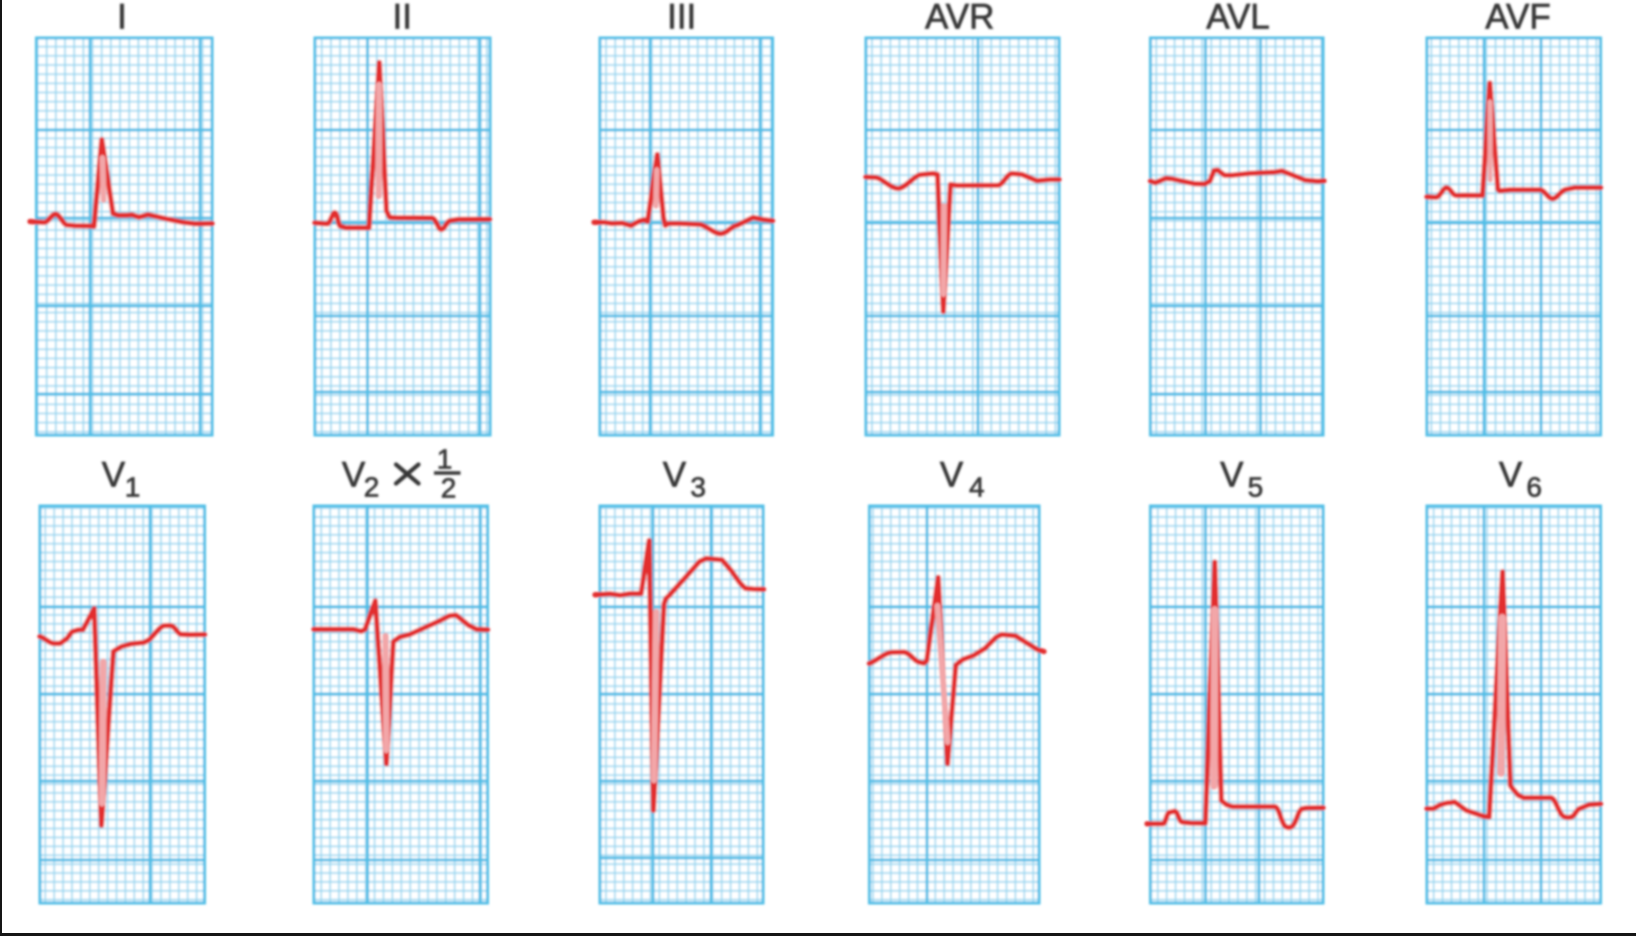 Image resolution: width=1636 pixels, height=936 pixels. I want to click on svg-text: III, so click(681, 18).